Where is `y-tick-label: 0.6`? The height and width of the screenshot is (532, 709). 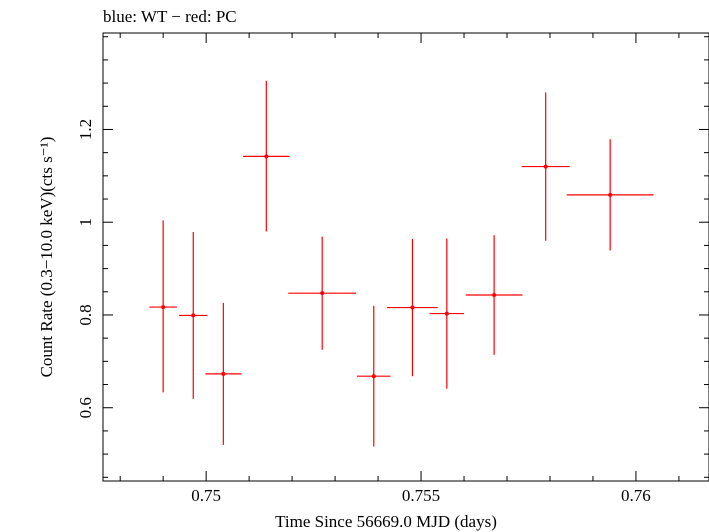 y-tick-label: 0.6 is located at coordinates (85, 407).